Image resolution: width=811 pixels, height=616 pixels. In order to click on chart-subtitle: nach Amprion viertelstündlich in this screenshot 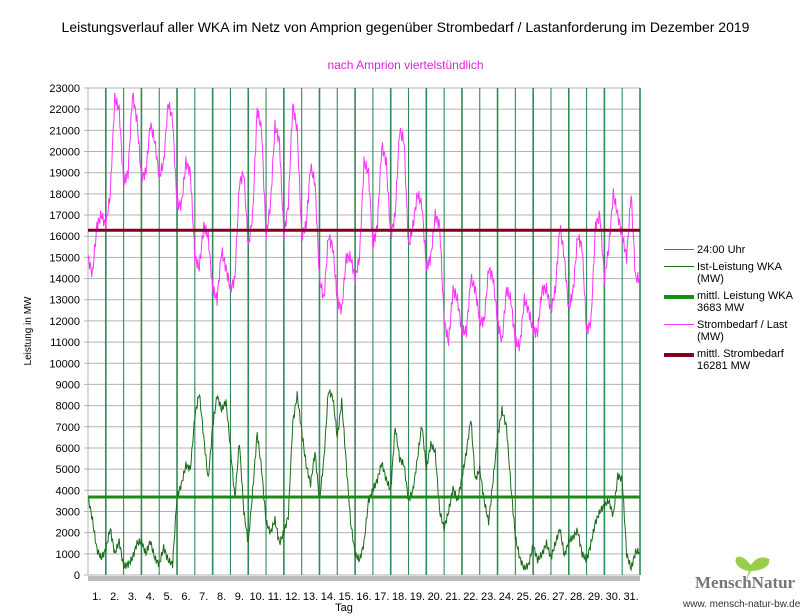, I will do `click(405, 65)`.